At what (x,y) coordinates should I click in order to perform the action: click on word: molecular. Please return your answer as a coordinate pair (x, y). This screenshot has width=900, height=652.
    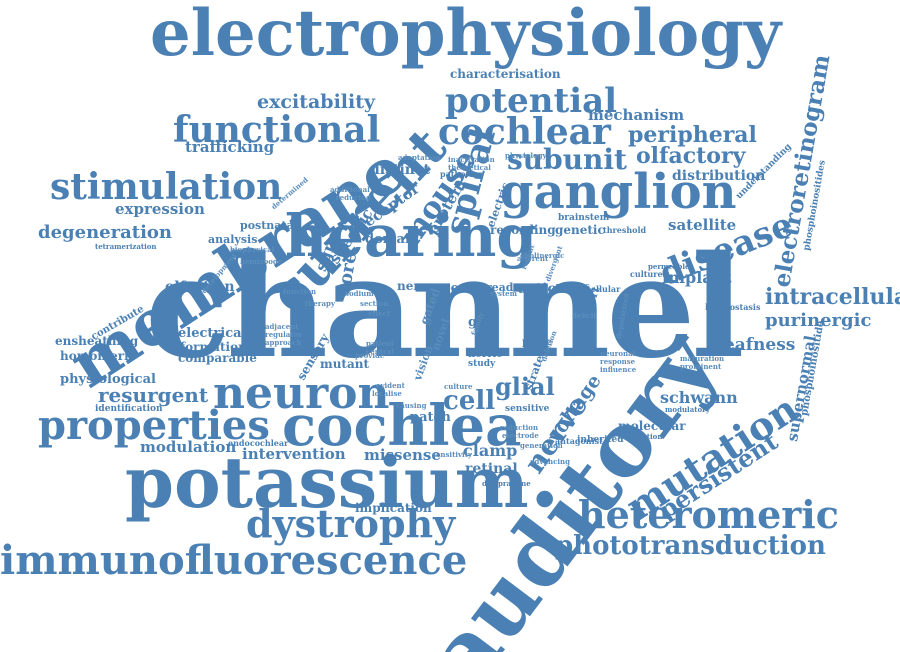
    Looking at the image, I should click on (652, 426).